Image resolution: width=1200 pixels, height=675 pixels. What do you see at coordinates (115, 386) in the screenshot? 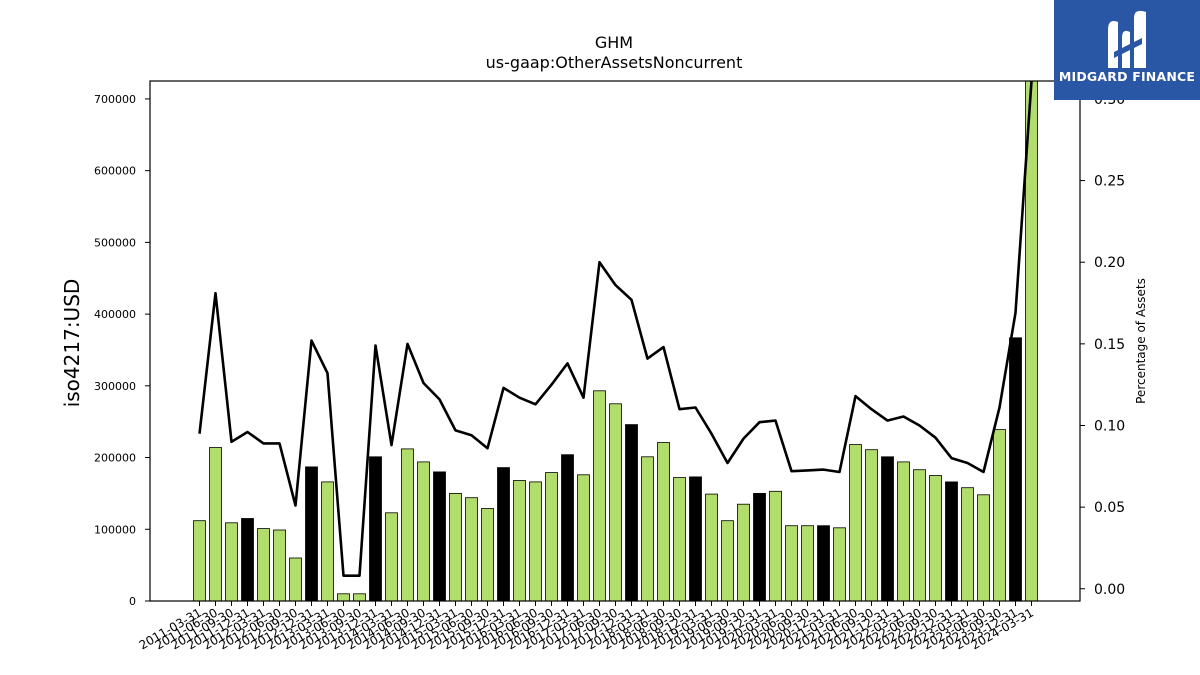
I see `y-tick-label: 300000` at bounding box center [115, 386].